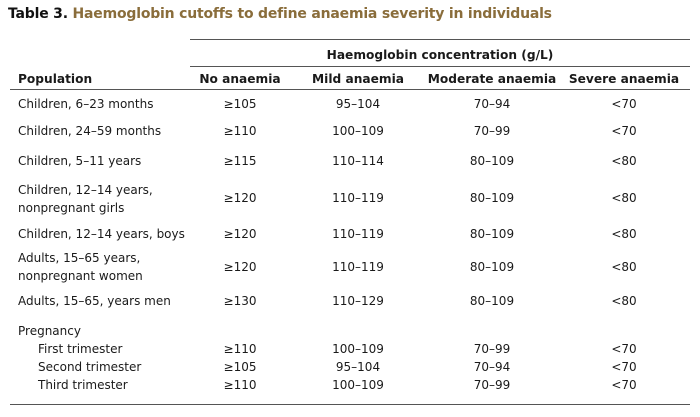 This screenshot has height=417, width=700. What do you see at coordinates (350, 89) in the screenshot?
I see `header-rule` at bounding box center [350, 89].